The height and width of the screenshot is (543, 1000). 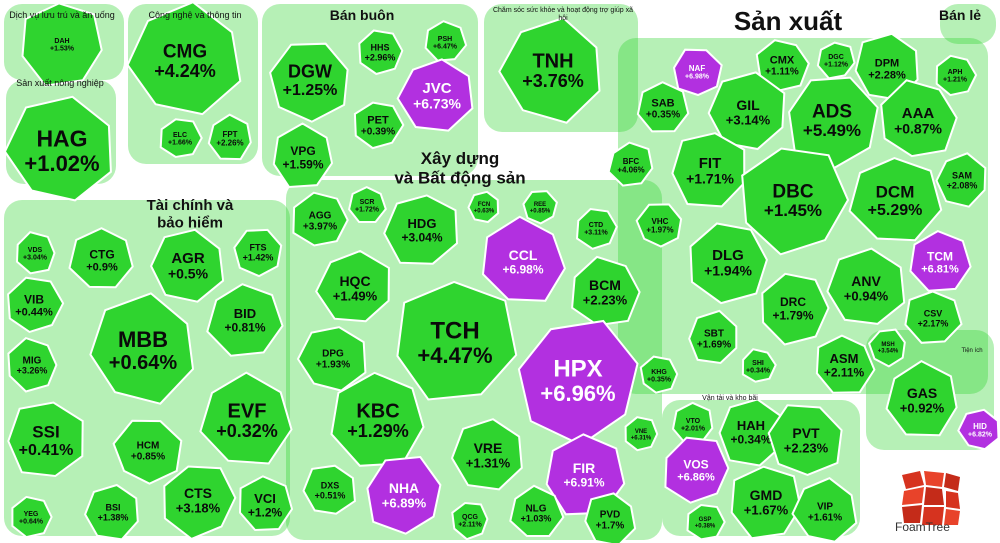 What do you see at coordinates (523, 255) in the screenshot?
I see `cell-ticker-ccl: CCL` at bounding box center [523, 255].